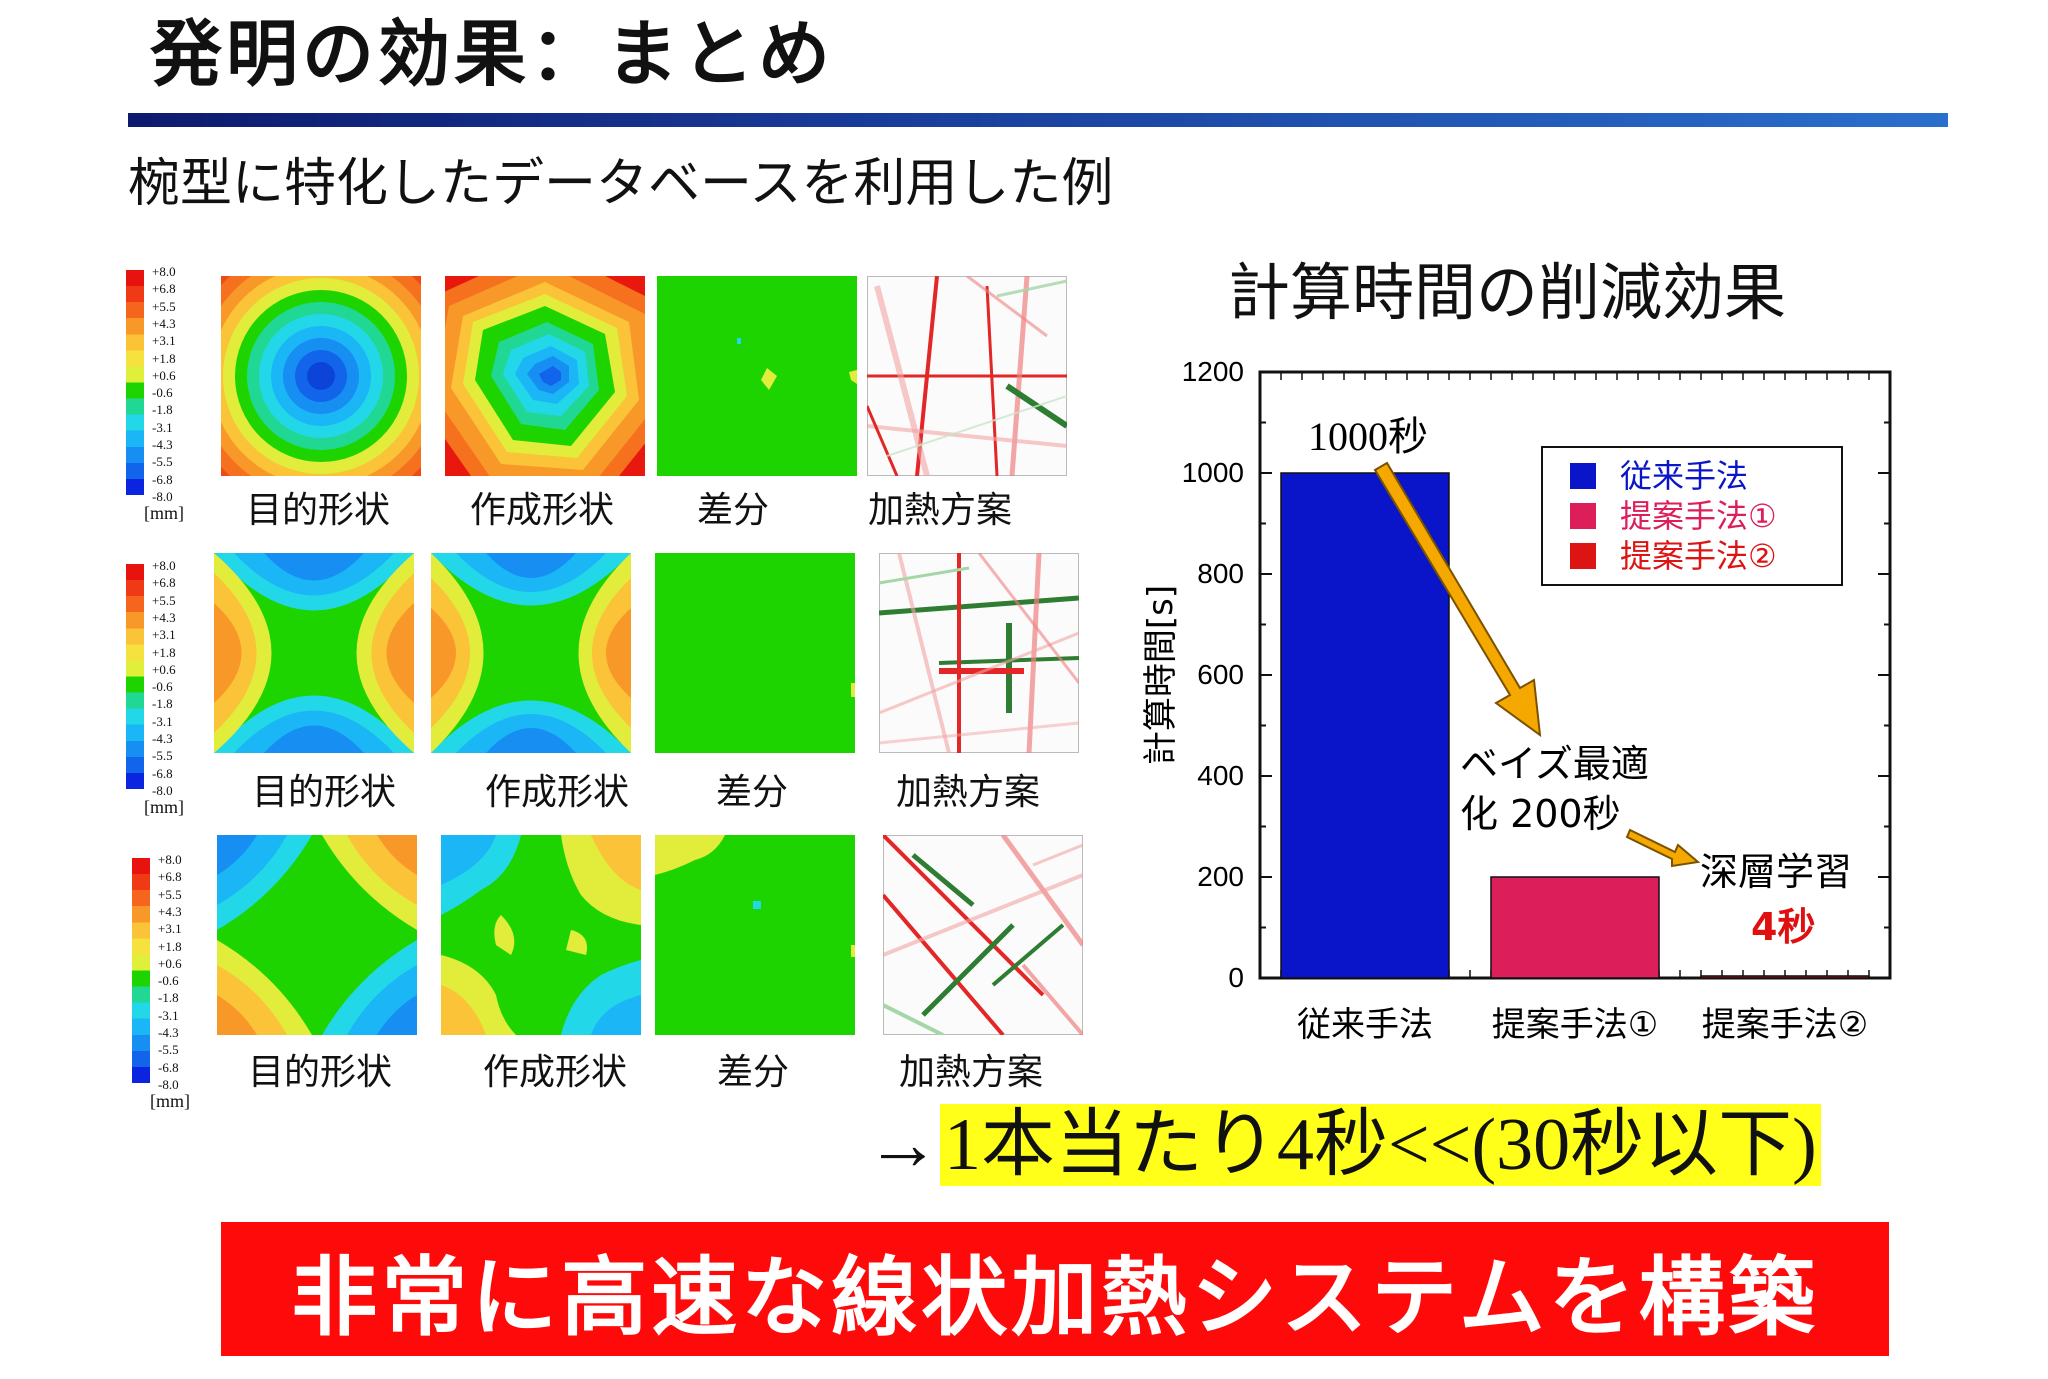 The width and height of the screenshot is (2048, 1379). Describe the element at coordinates (1554, 764) in the screenshot. I see `annotation-bayes-line1: ベイズ最適` at that location.